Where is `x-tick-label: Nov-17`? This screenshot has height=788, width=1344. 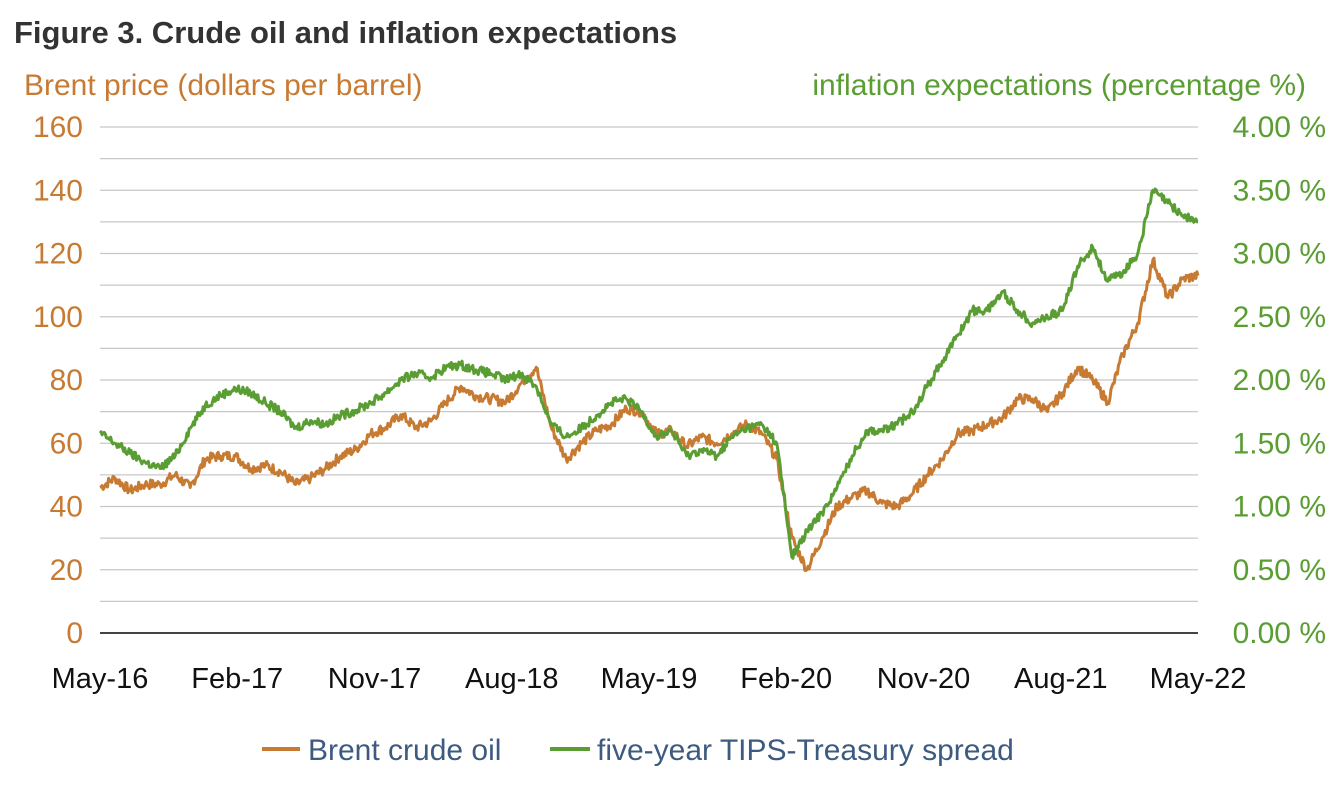
x-tick-label: Nov-17 is located at coordinates (375, 679).